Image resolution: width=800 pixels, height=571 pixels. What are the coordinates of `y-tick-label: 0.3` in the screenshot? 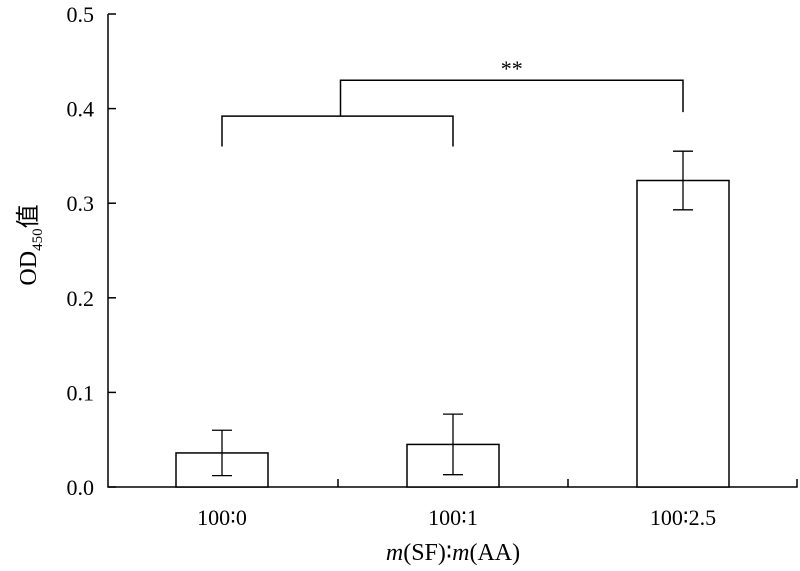 It's located at (81, 203).